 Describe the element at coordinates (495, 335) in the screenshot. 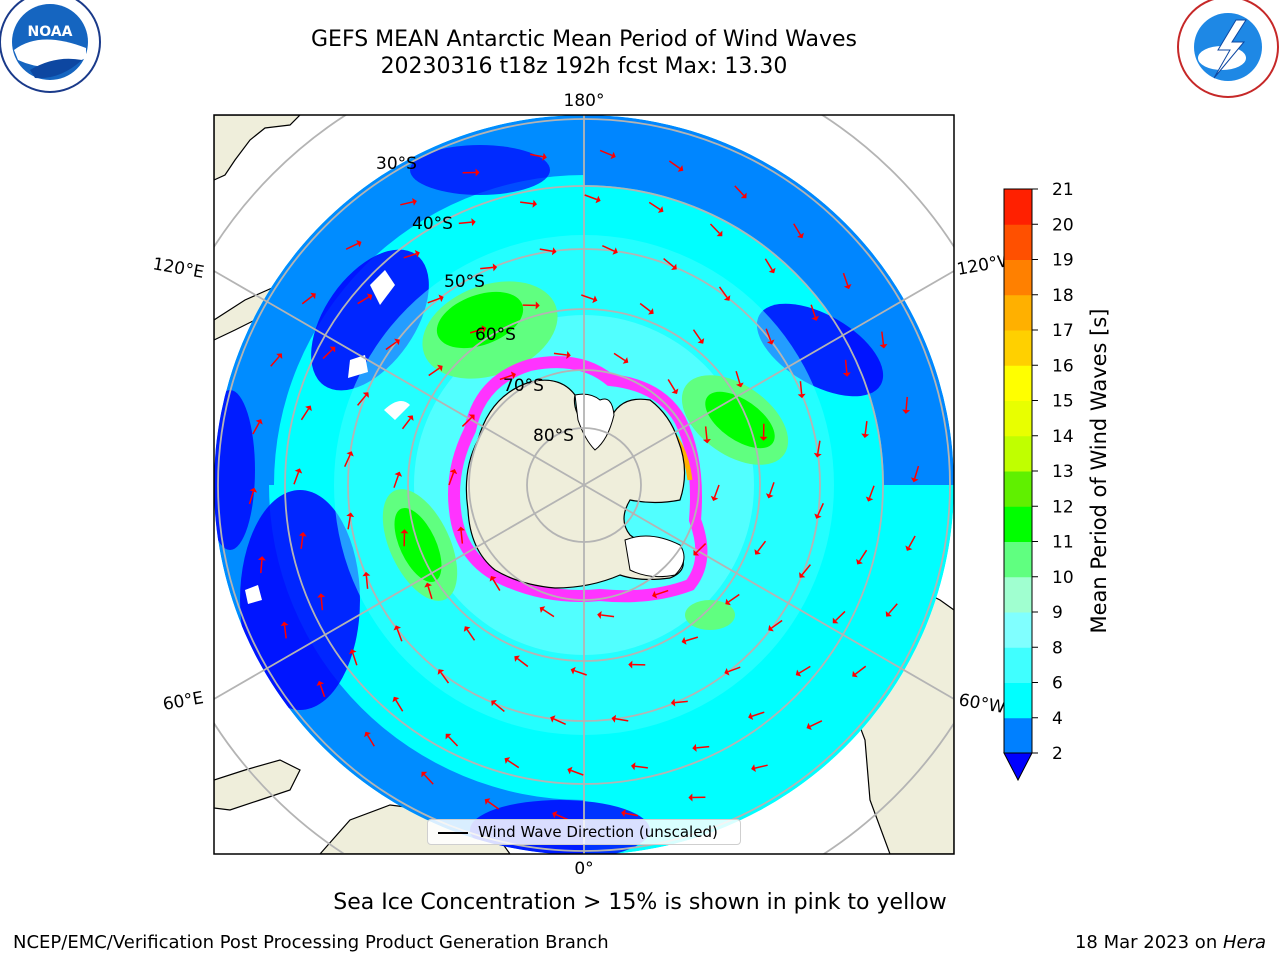

I see `lat-label-60s: 60°S` at that location.